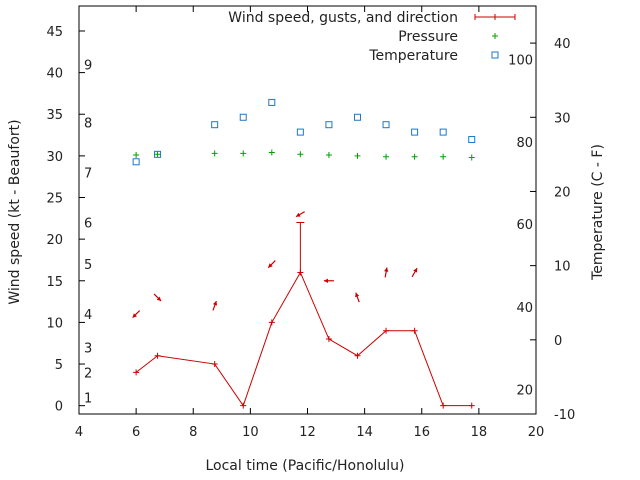  I want to click on y-right-axis-title: Temperature (C - F), so click(598, 212).